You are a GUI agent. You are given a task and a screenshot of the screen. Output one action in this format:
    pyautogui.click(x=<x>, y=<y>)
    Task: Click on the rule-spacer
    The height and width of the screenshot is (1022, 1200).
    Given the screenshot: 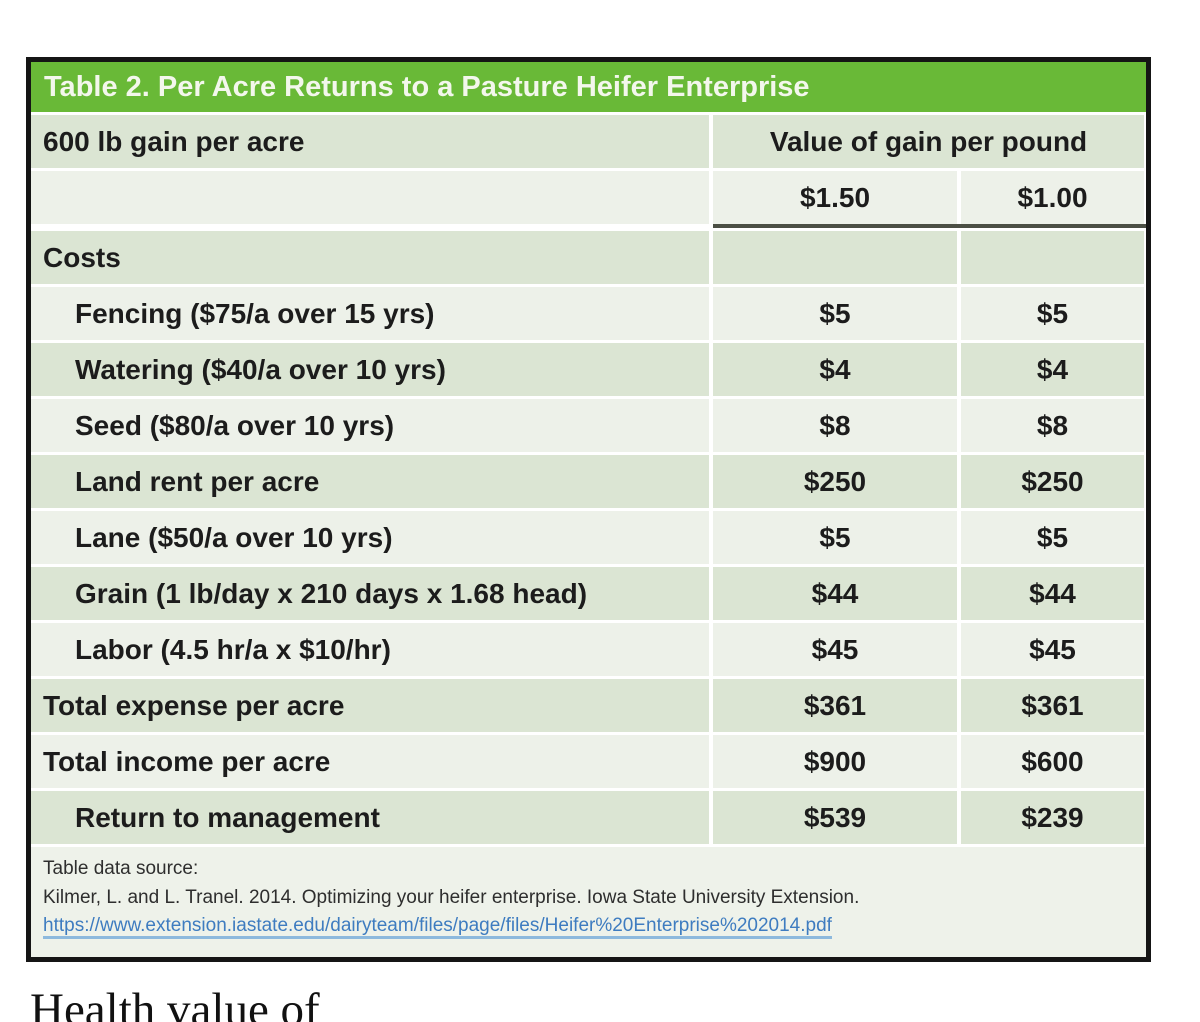 What is the action you would take?
    pyautogui.click(x=372, y=226)
    